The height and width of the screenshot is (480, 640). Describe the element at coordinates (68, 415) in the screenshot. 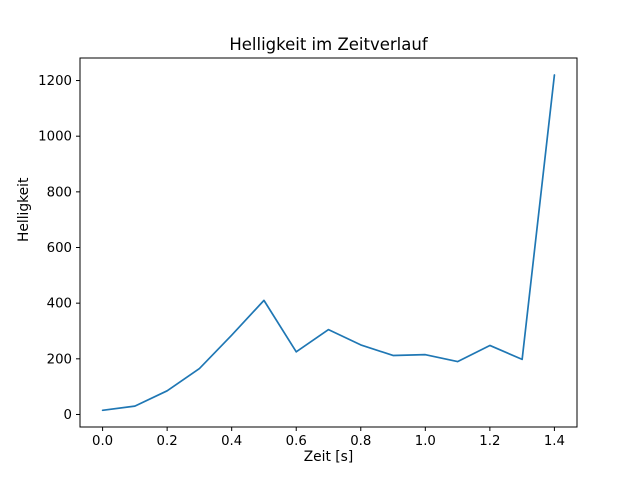

I see `y-tick-label: 0` at that location.